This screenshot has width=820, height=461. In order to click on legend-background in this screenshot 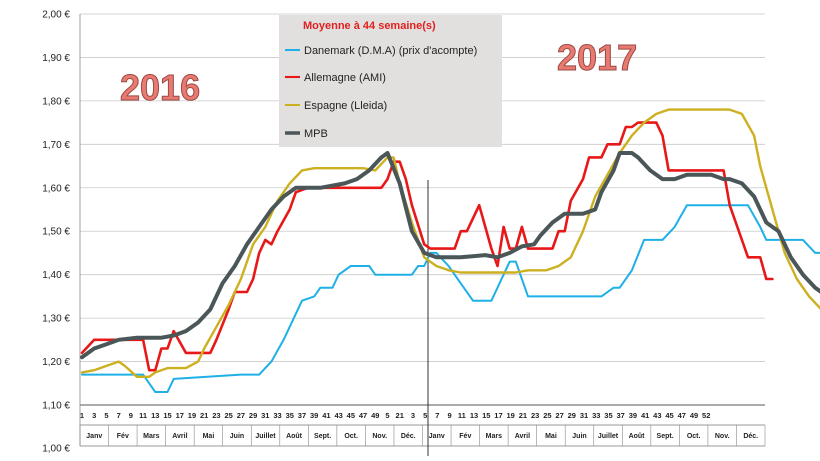, I will do `click(390, 81)`.